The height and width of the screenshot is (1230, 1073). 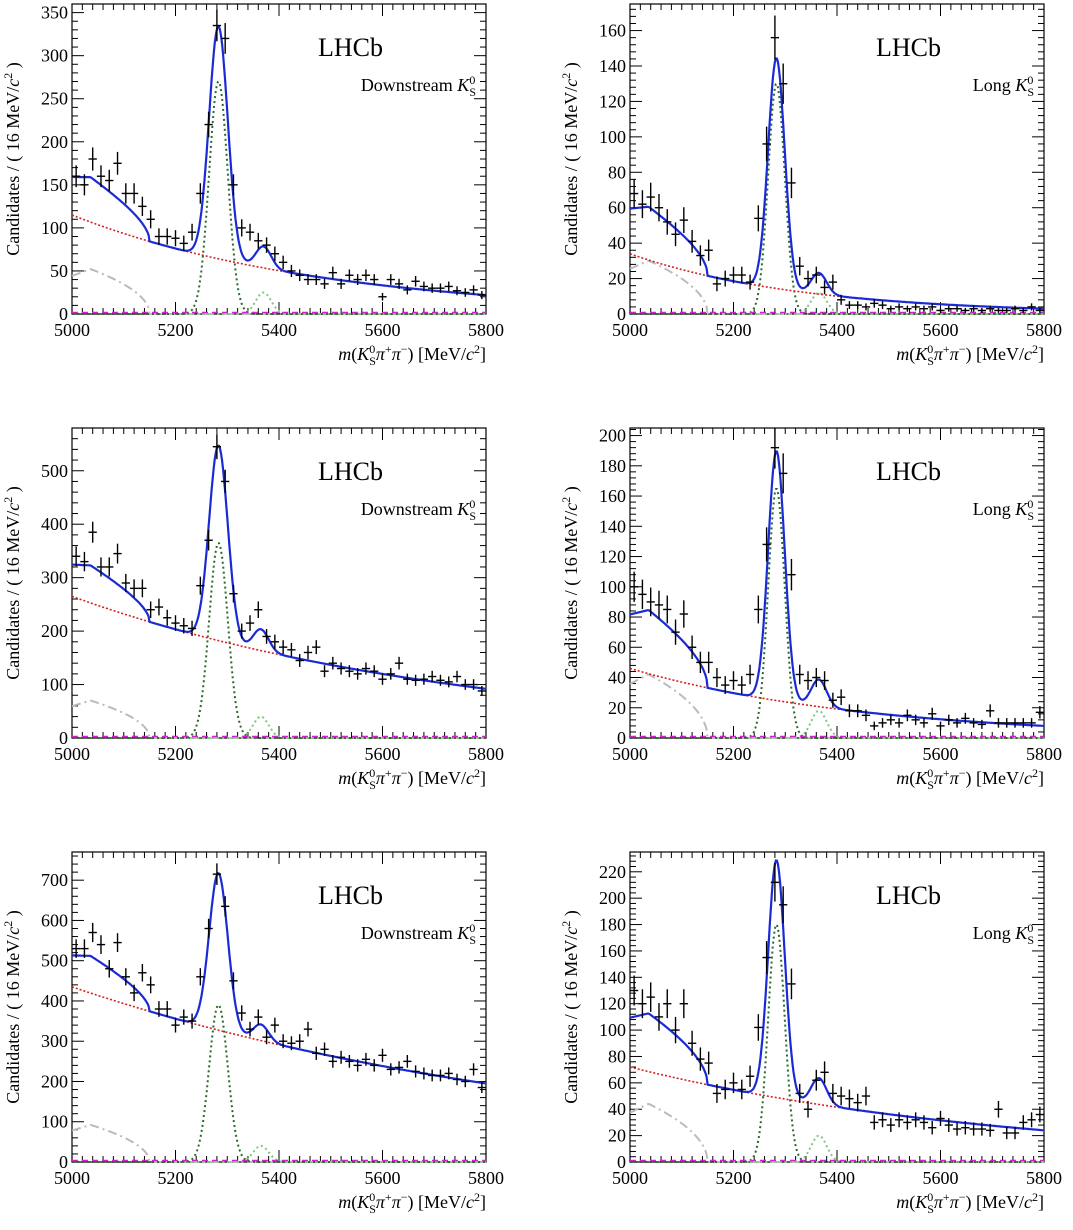 What do you see at coordinates (418, 86) in the screenshot?
I see `sample-label: Downstream K0 S` at bounding box center [418, 86].